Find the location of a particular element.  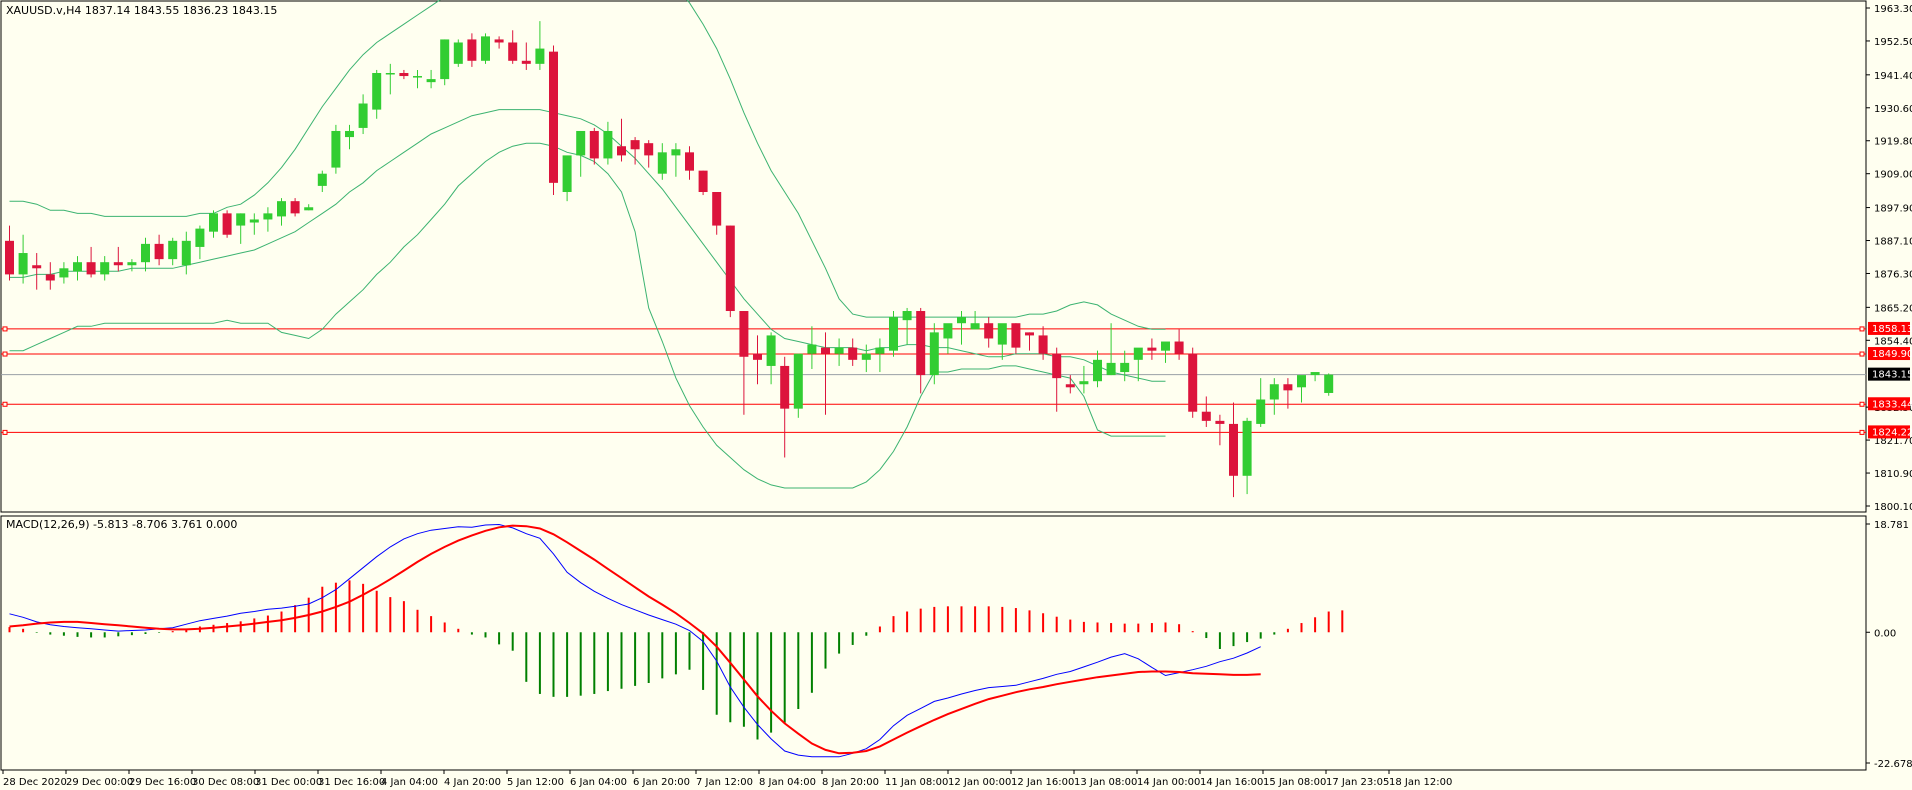

level-price-label: 1824.22 is located at coordinates (1892, 432).